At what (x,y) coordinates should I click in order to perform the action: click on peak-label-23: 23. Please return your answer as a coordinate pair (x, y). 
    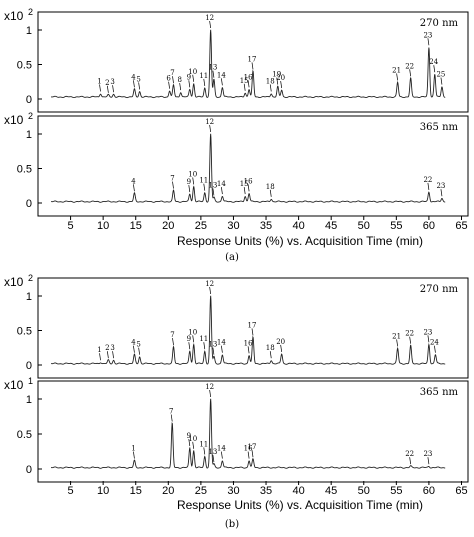
    Looking at the image, I should click on (427, 35).